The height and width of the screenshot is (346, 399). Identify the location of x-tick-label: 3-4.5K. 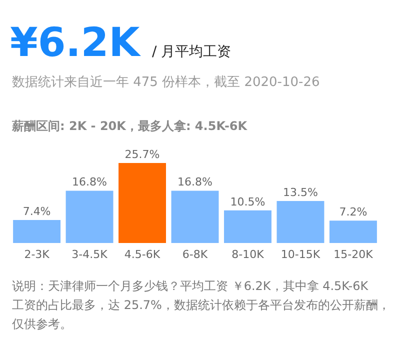
(90, 254).